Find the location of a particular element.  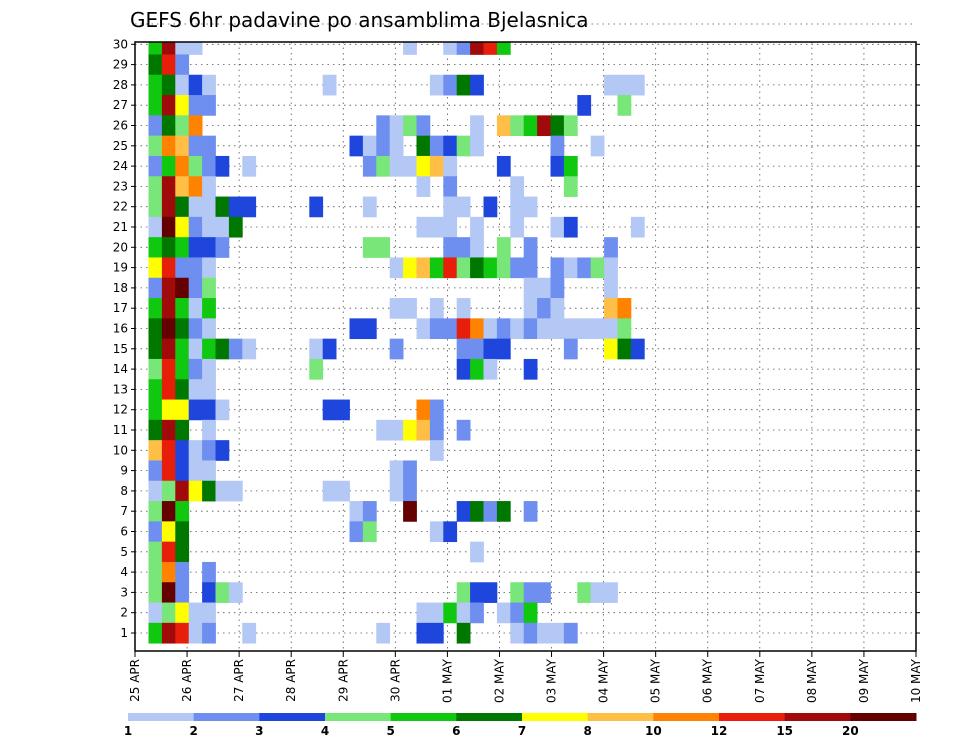

y-tick-label: 21 is located at coordinates (120, 227).